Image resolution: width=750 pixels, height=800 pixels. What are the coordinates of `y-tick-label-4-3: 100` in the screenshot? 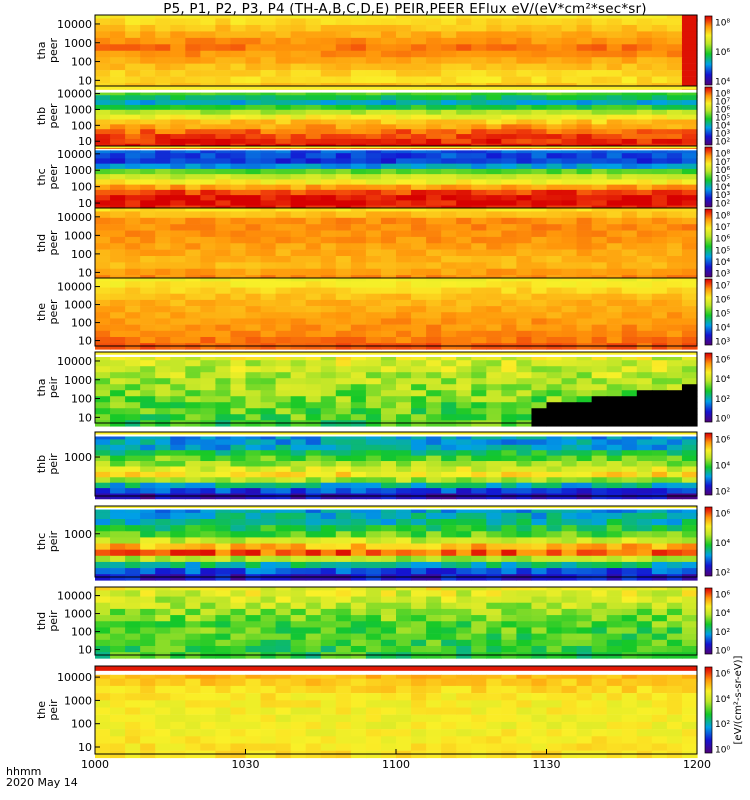 It's located at (81, 254).